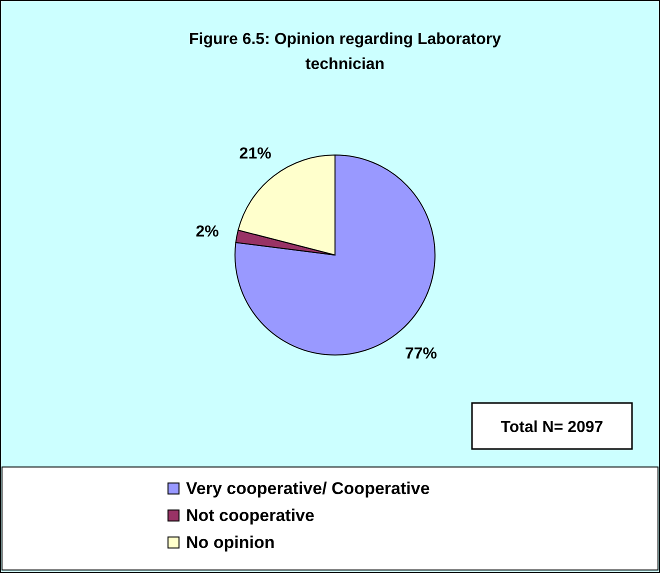  What do you see at coordinates (207, 232) in the screenshot?
I see `data-label: 2%` at bounding box center [207, 232].